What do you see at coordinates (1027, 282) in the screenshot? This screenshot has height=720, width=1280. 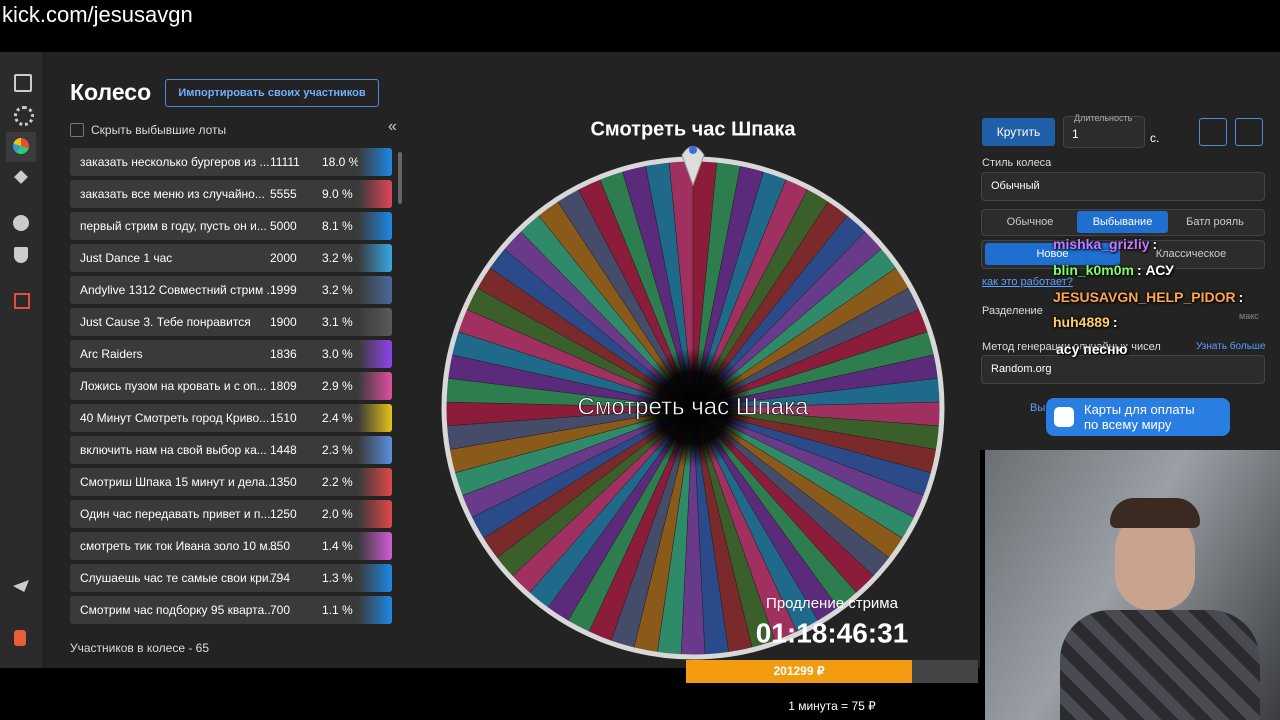 I see `how-link: как это работает?` at bounding box center [1027, 282].